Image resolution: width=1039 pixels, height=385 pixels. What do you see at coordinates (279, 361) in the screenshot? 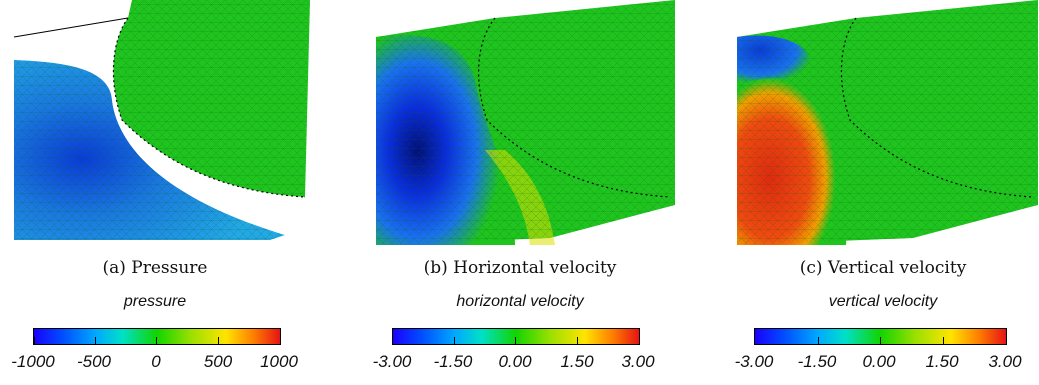
I see `colorbar-tick-label: 1000` at bounding box center [279, 361].